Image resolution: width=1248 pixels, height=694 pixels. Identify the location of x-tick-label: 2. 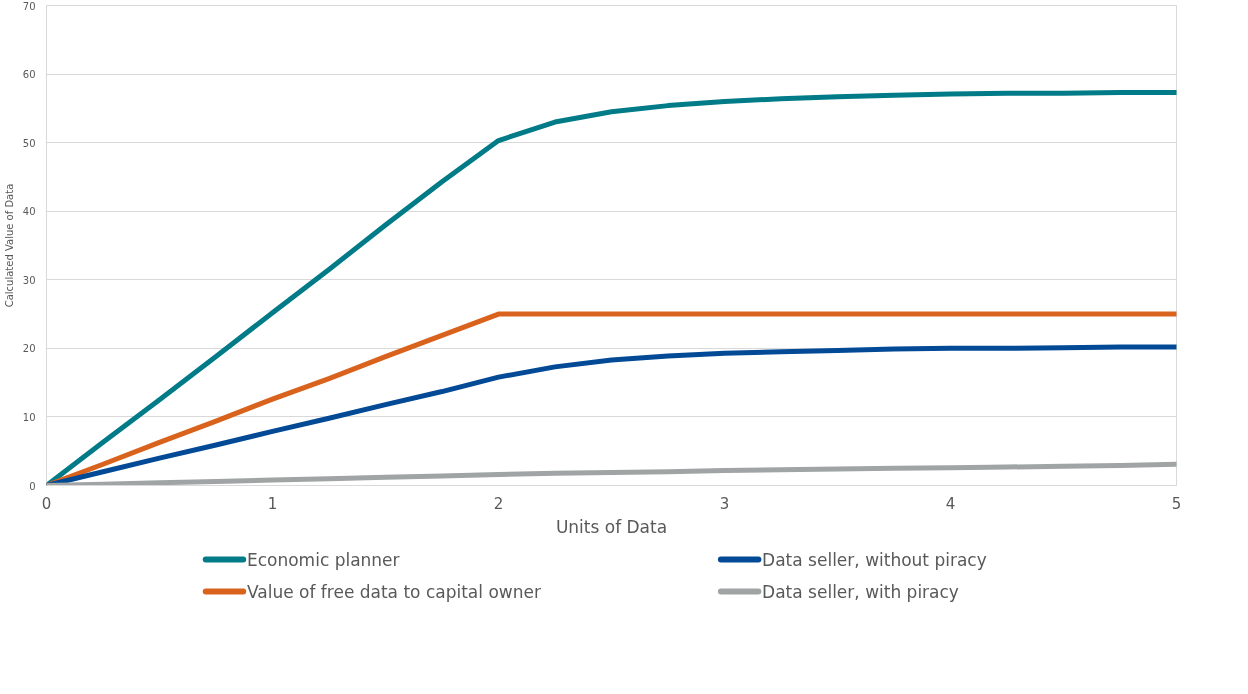
(498, 503).